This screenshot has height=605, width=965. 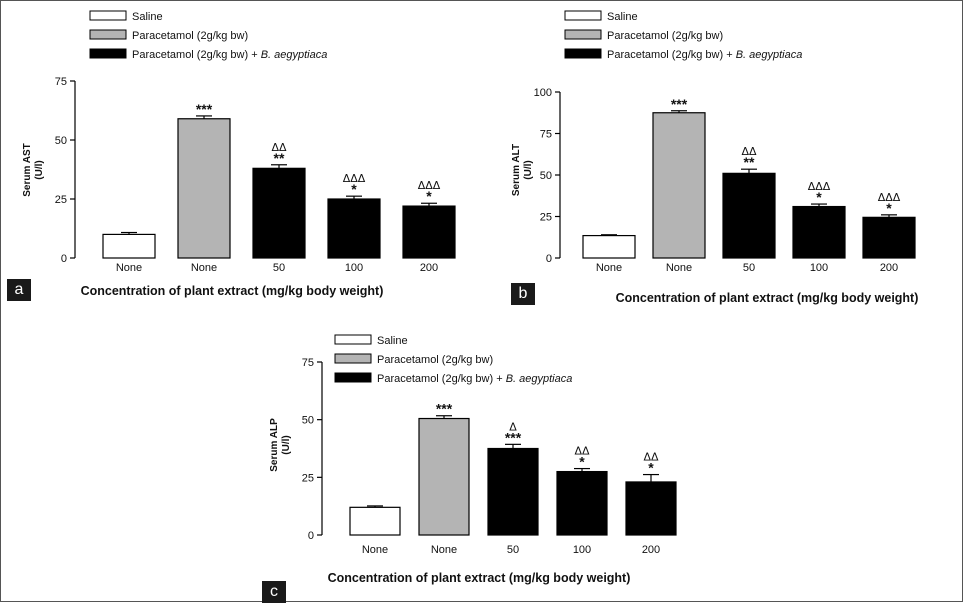 I want to click on y-axis-label: Serum ALT(U/l), so click(x=522, y=170).